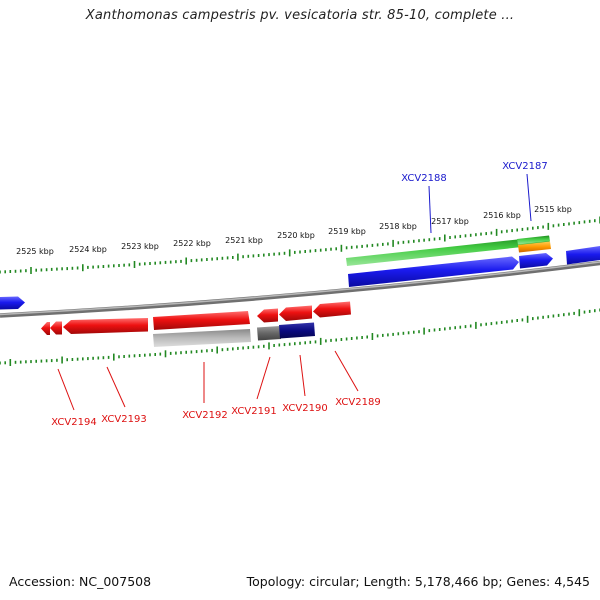 The width and height of the screenshot is (600, 600). What do you see at coordinates (267, 315) in the screenshot?
I see `gene-xcv2191-red-arrow` at bounding box center [267, 315].